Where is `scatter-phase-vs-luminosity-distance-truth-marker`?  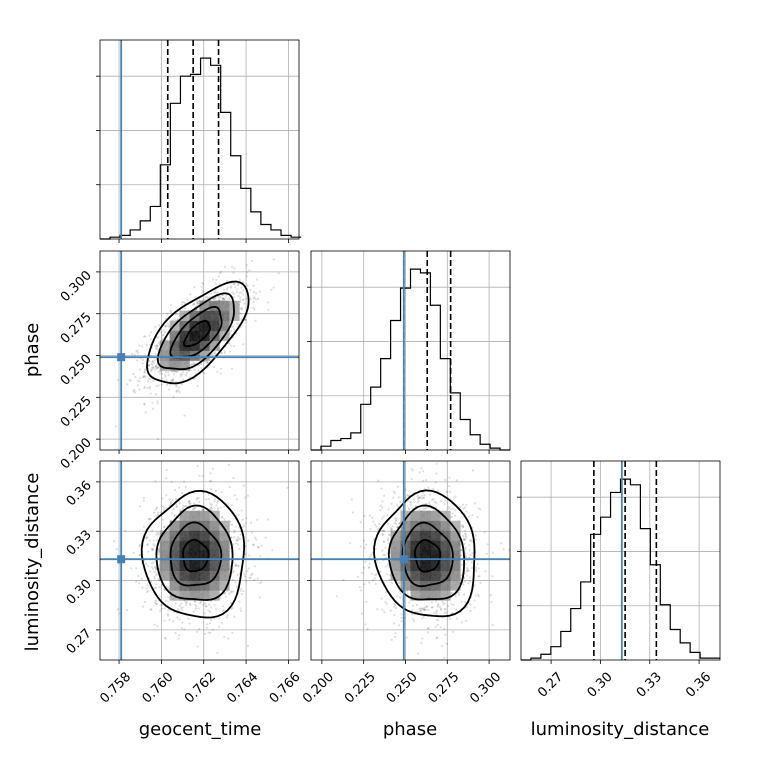
scatter-phase-vs-luminosity-distance-truth-marker is located at coordinates (403, 559).